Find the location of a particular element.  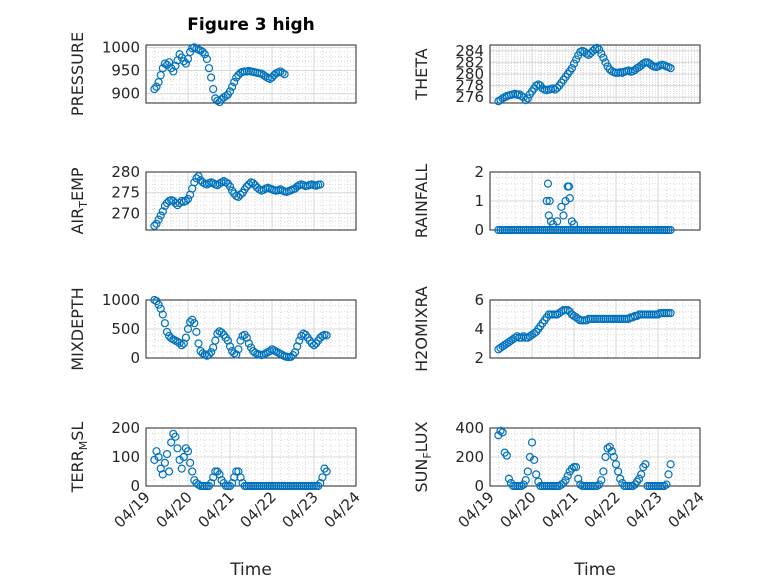

panel-rainfall: 0 1 2 RAINFALL is located at coordinates (556, 201).